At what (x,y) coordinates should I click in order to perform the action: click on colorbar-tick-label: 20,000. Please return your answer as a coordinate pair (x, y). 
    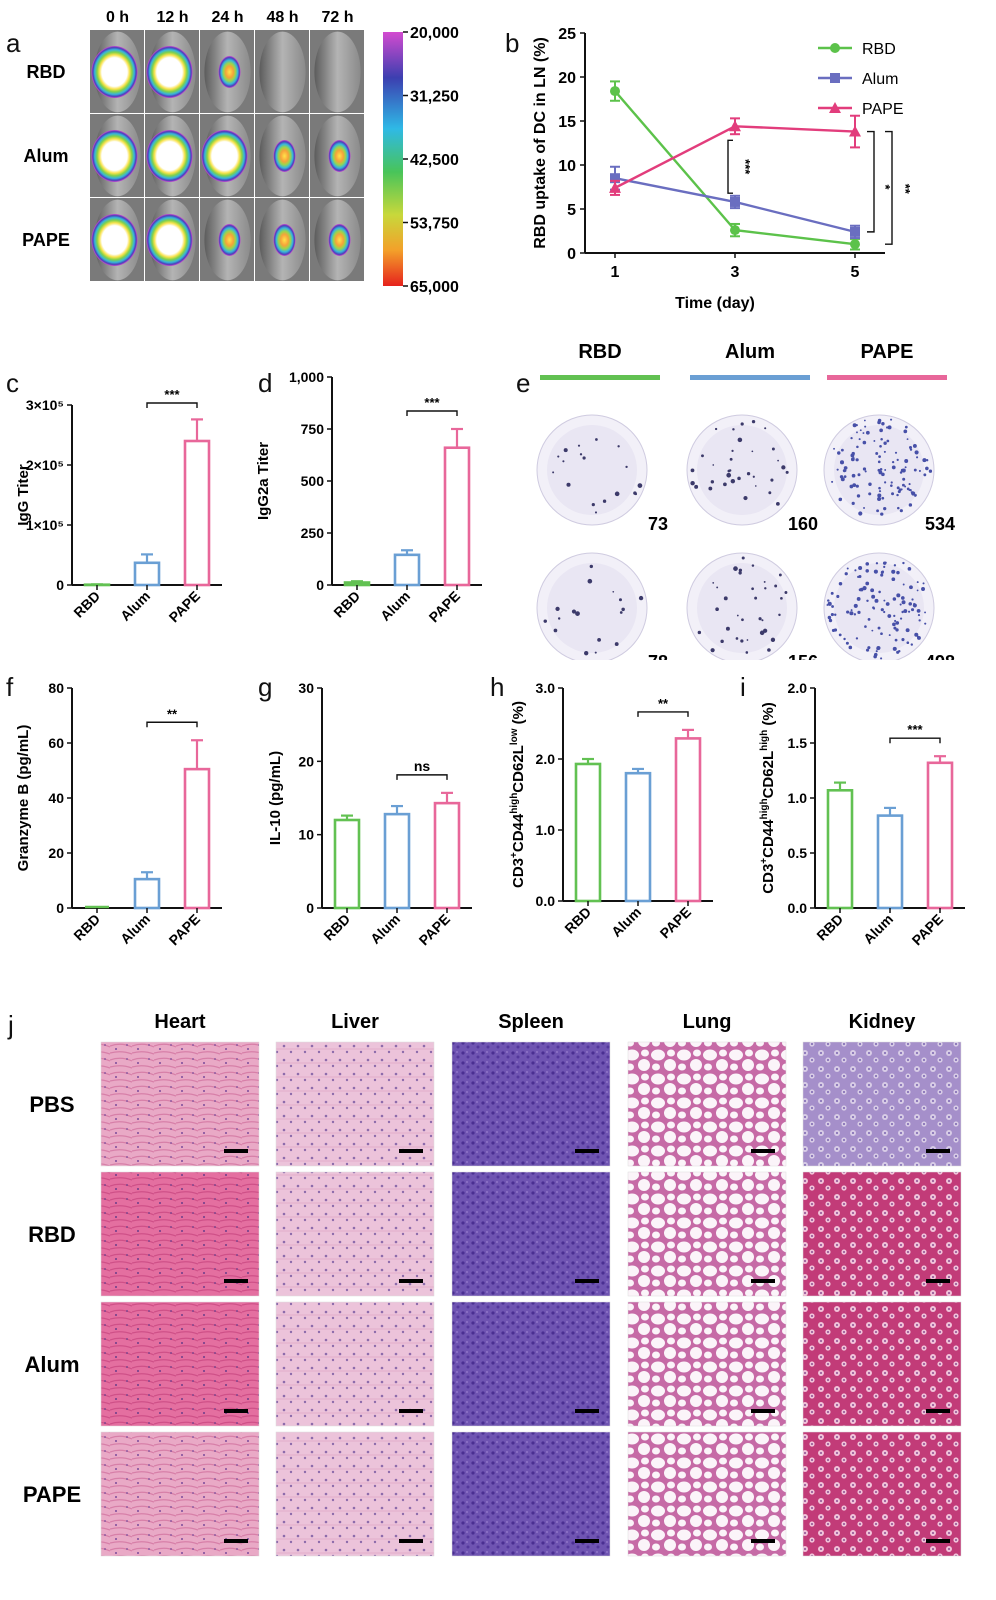
    Looking at the image, I should click on (434, 33).